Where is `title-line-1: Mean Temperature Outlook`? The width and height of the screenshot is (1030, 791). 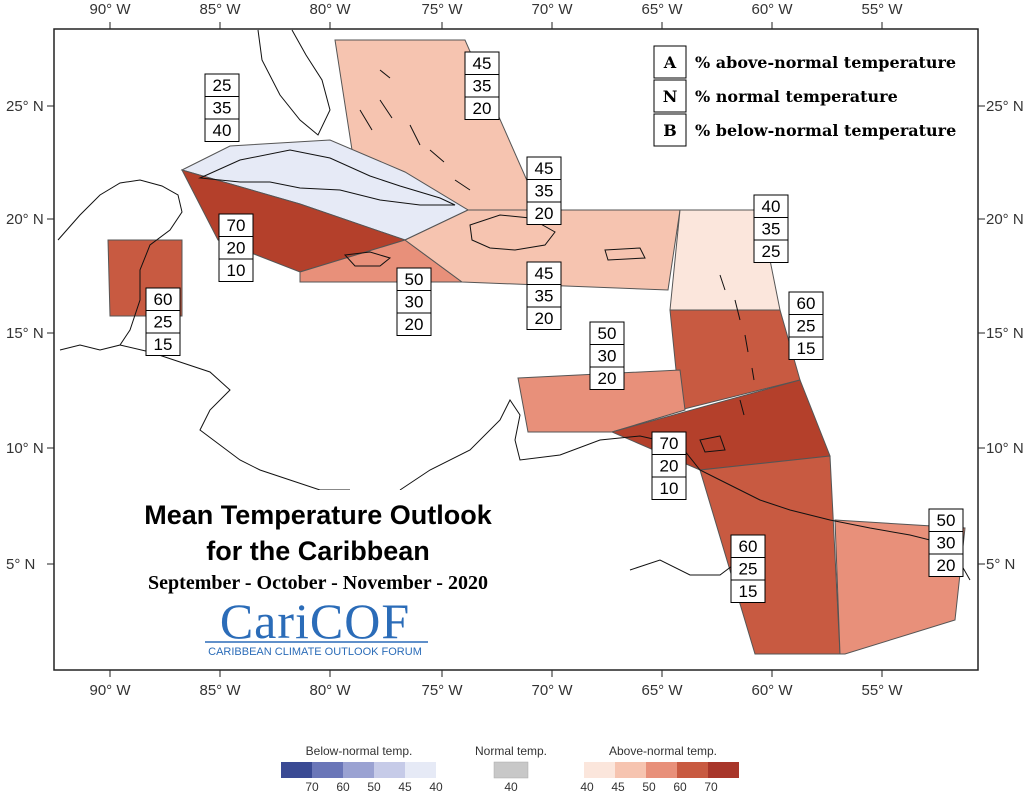
title-line-1: Mean Temperature Outlook is located at coordinates (318, 515).